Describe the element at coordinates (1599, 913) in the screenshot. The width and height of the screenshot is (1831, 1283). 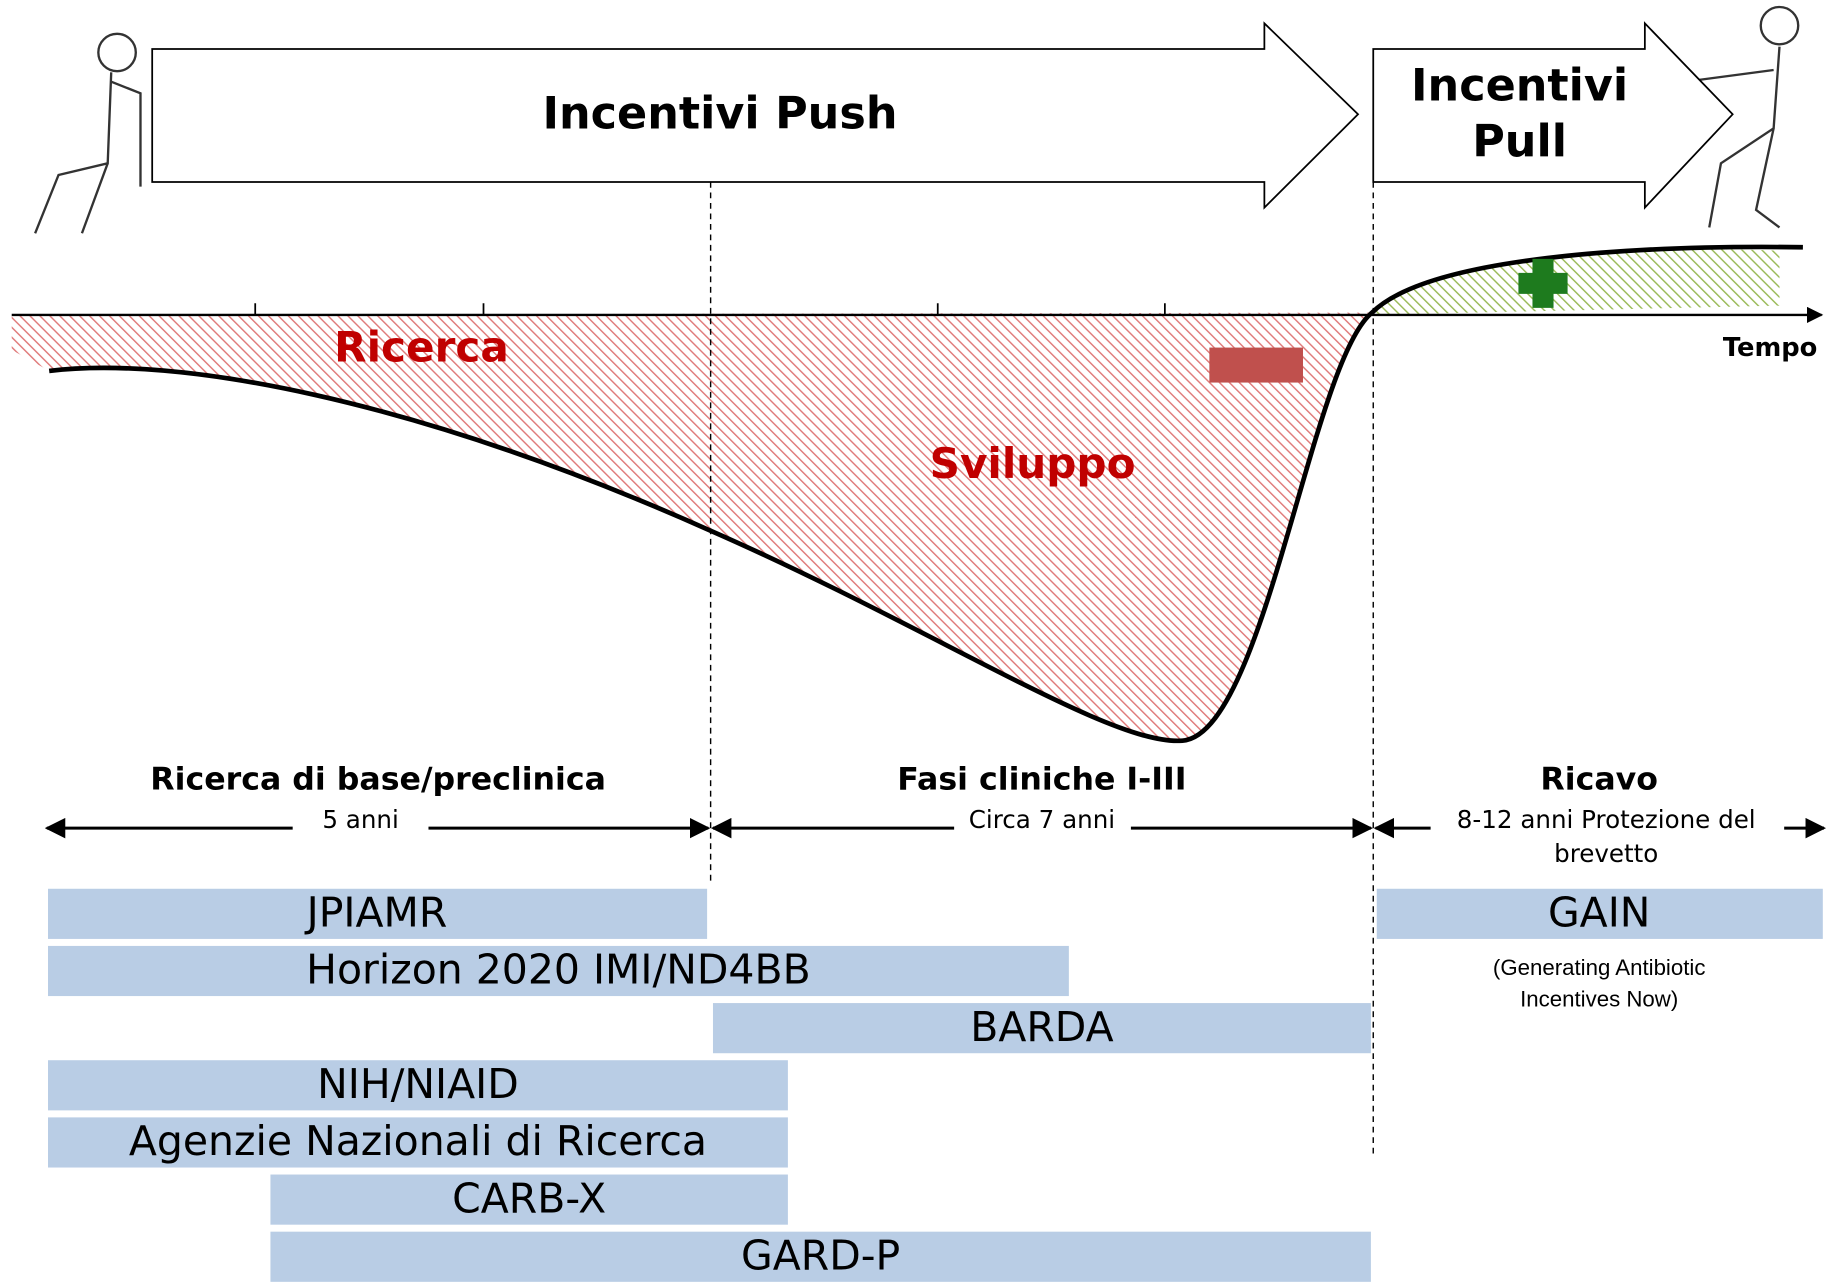
I see `program-label: GAIN` at that location.